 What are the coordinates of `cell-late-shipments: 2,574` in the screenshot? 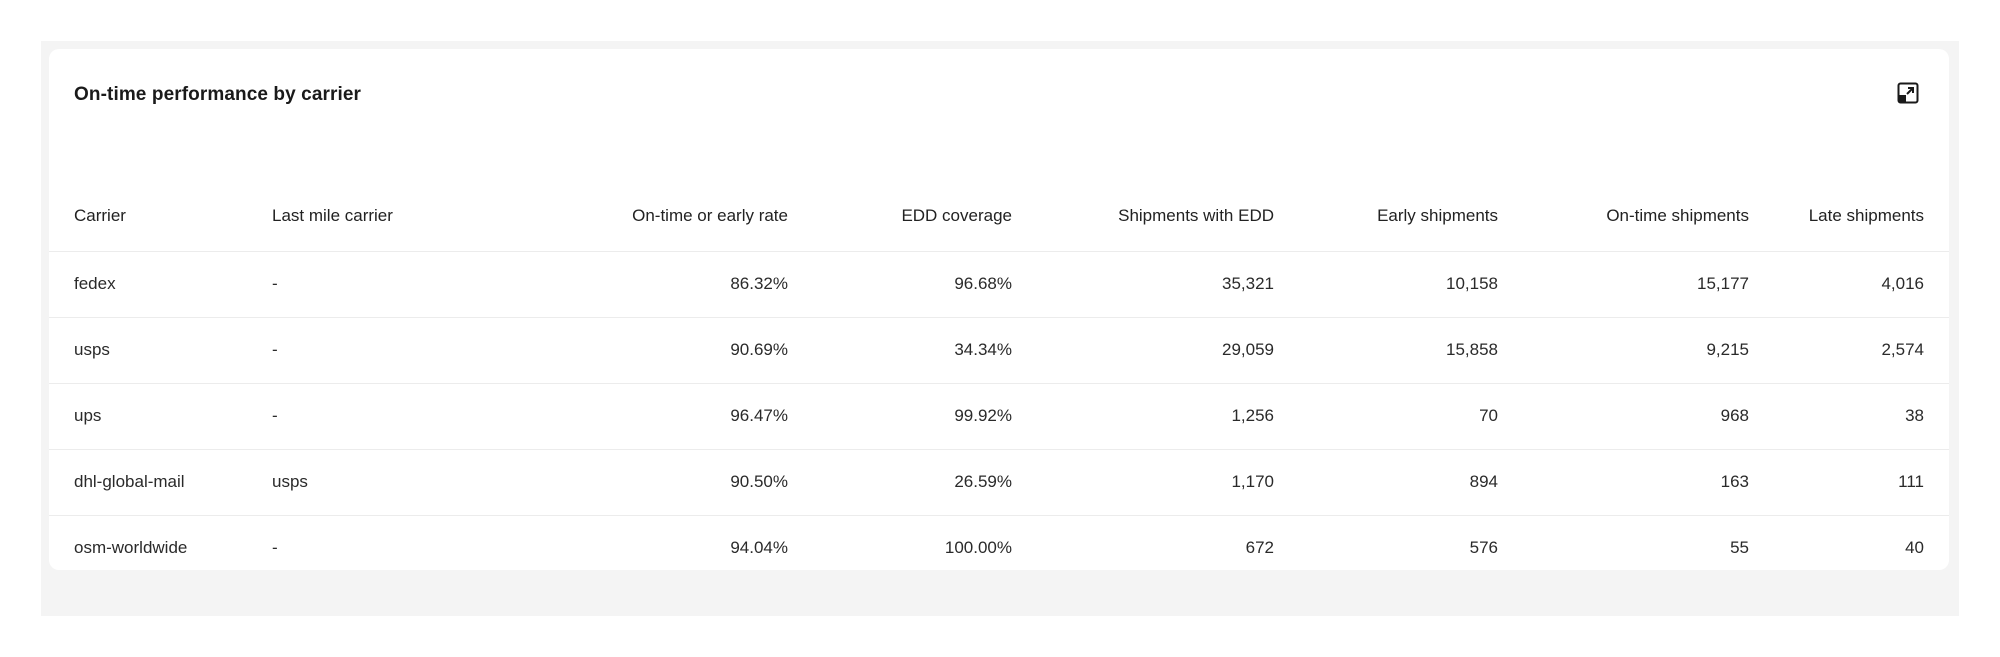 It's located at (1849, 350).